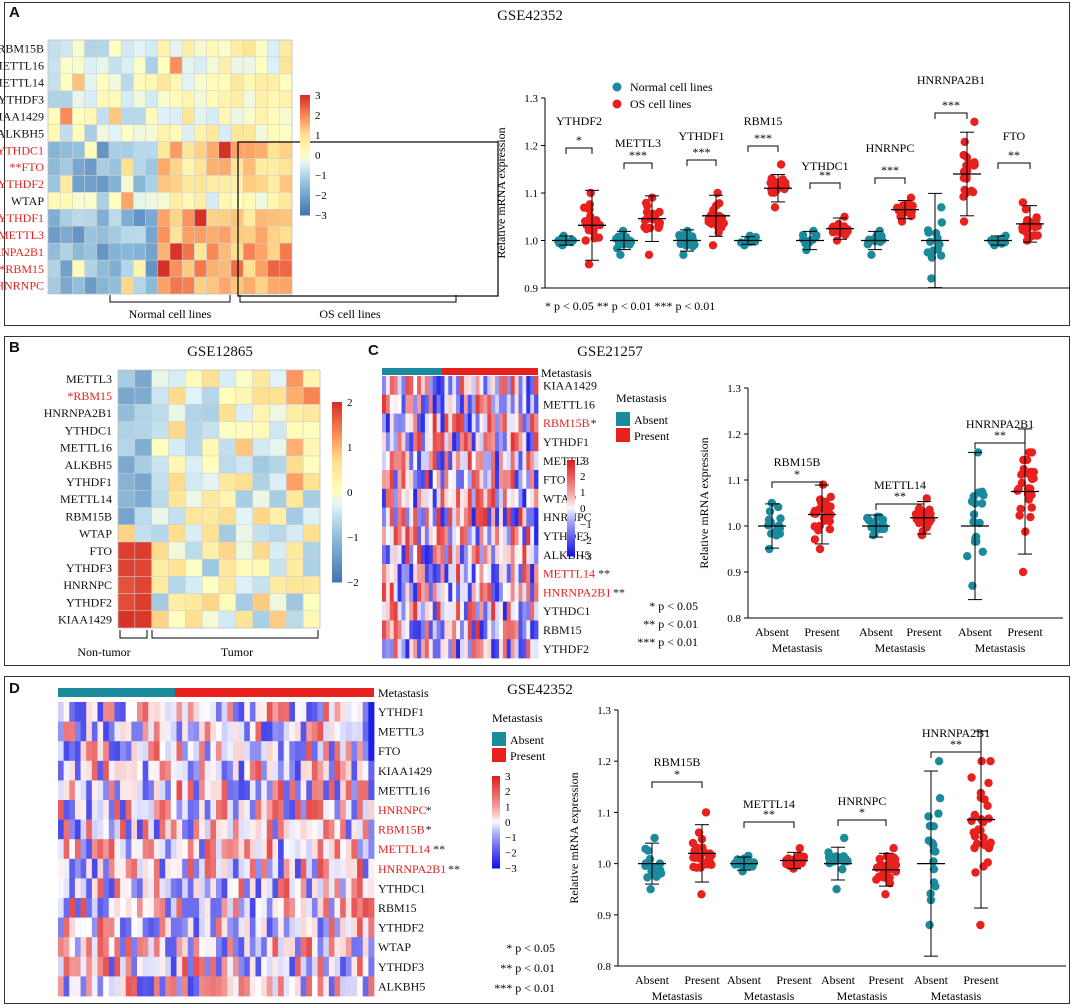 This screenshot has height=1008, width=1074. Describe the element at coordinates (401, 888) in the screenshot. I see `gene-label: YTHDC1` at that location.